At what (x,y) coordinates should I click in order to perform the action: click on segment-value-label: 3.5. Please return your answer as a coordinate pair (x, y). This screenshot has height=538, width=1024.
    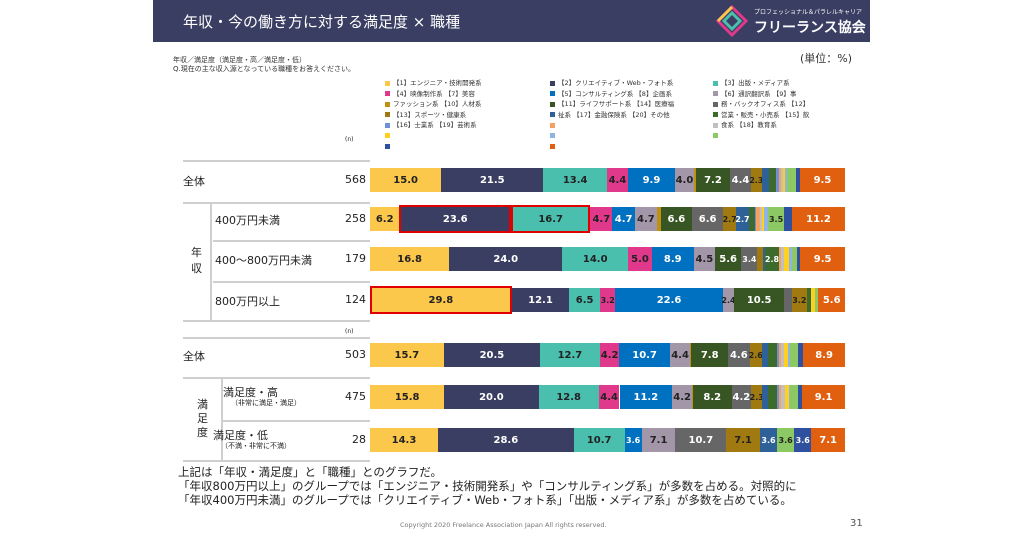
    Looking at the image, I should click on (776, 219).